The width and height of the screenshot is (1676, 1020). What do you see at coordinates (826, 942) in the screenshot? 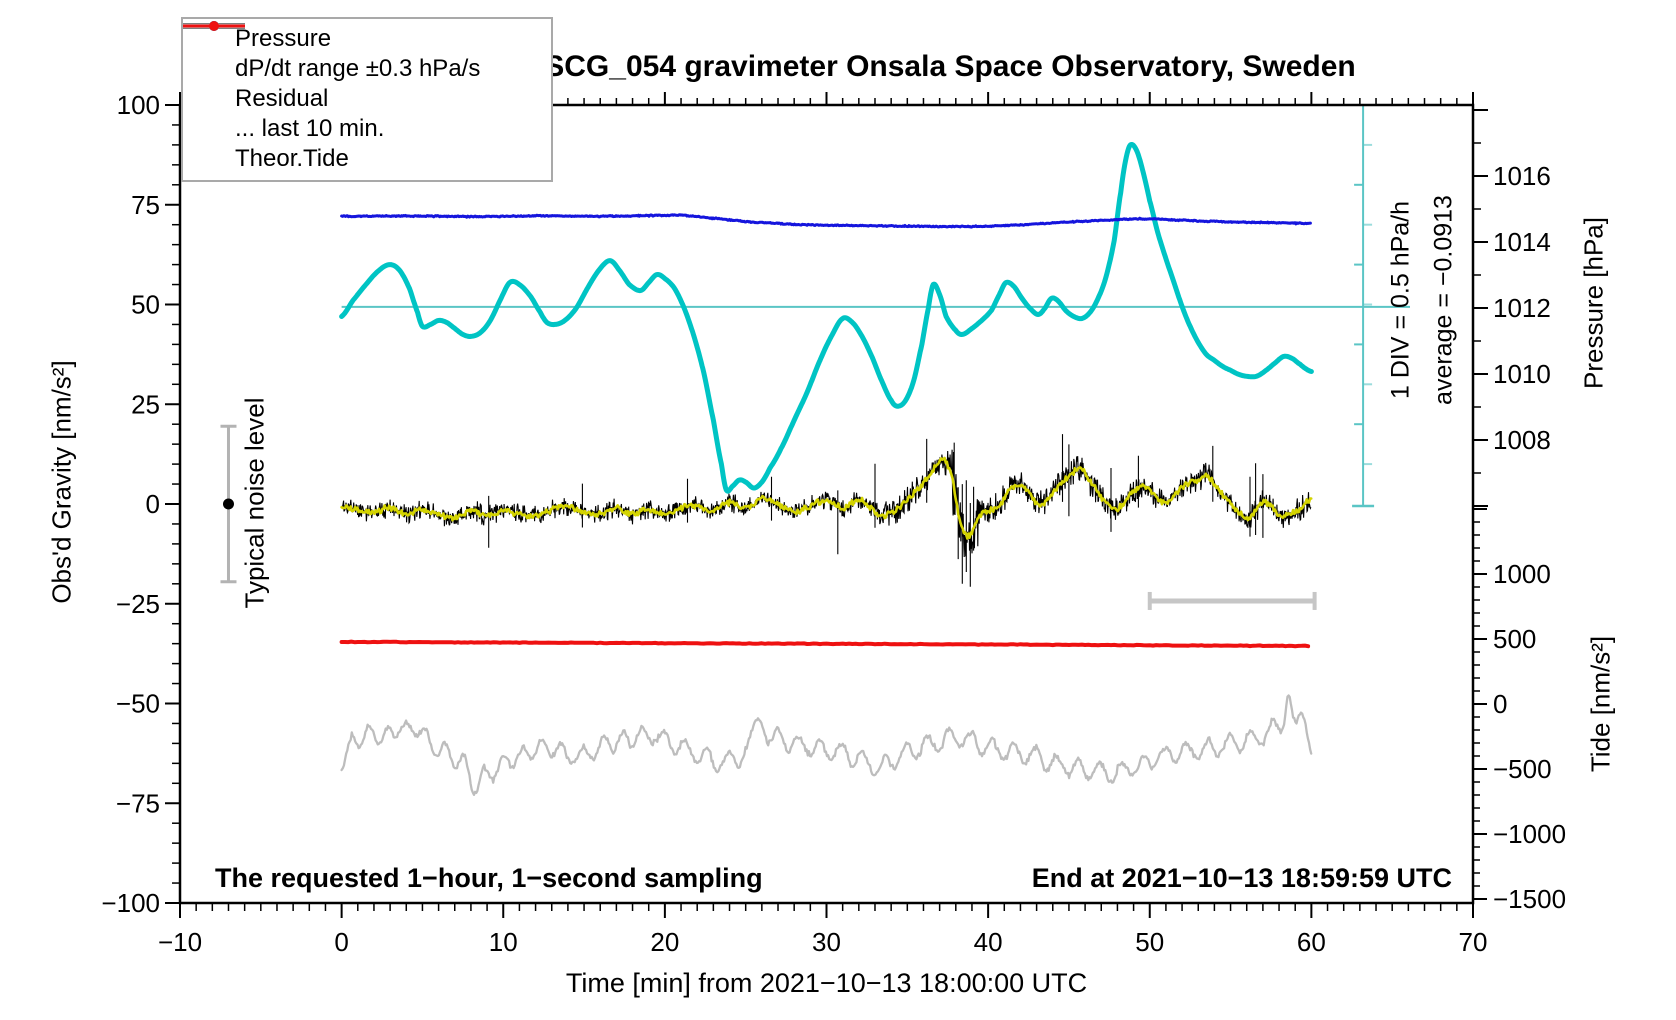
I see `tick-label: 30` at bounding box center [826, 942].